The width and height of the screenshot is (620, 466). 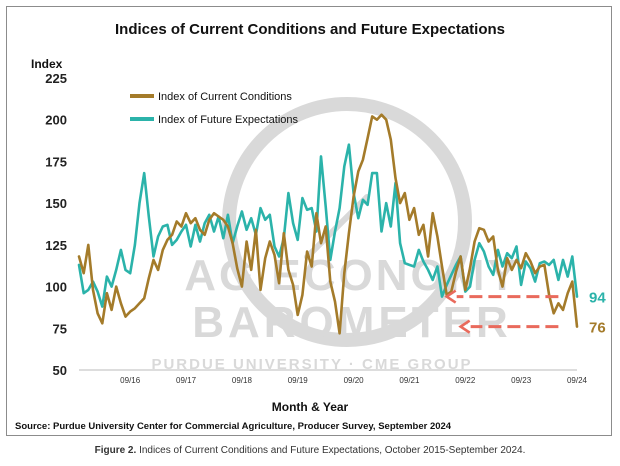 What do you see at coordinates (450, 296) in the screenshot?
I see `future-low-arrow-head` at bounding box center [450, 296].